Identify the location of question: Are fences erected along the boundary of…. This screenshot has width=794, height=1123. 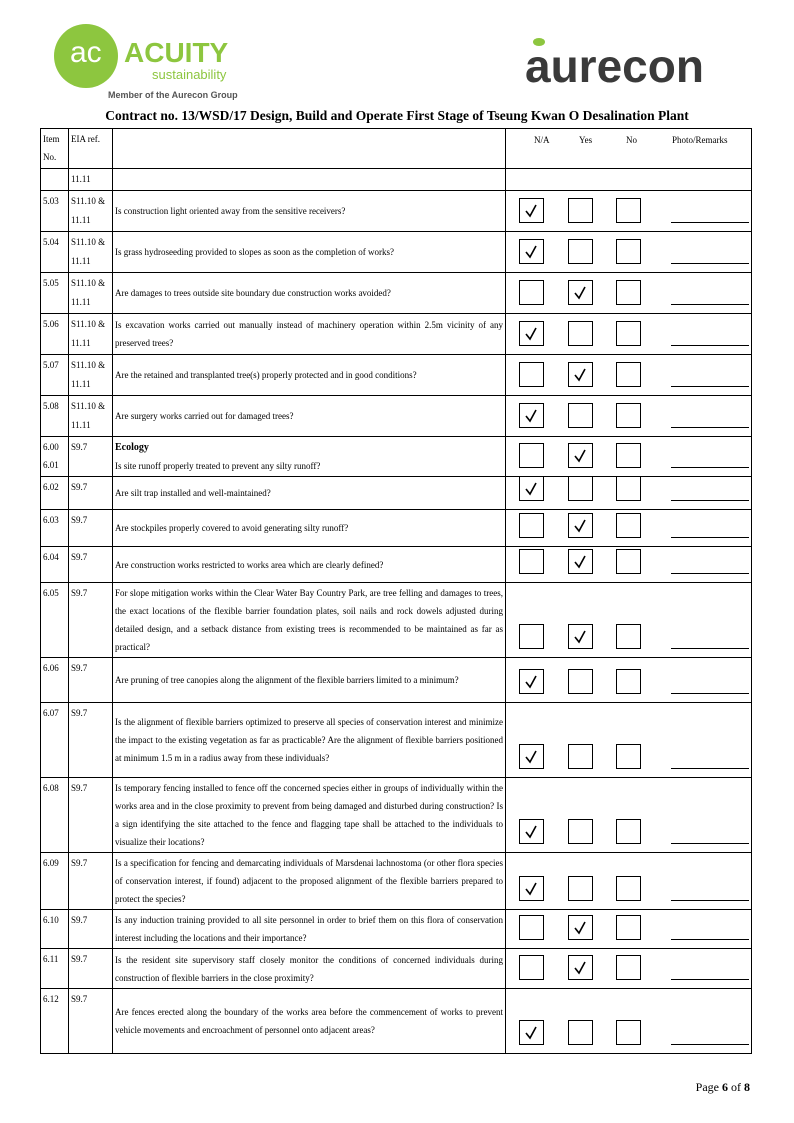
(309, 1021).